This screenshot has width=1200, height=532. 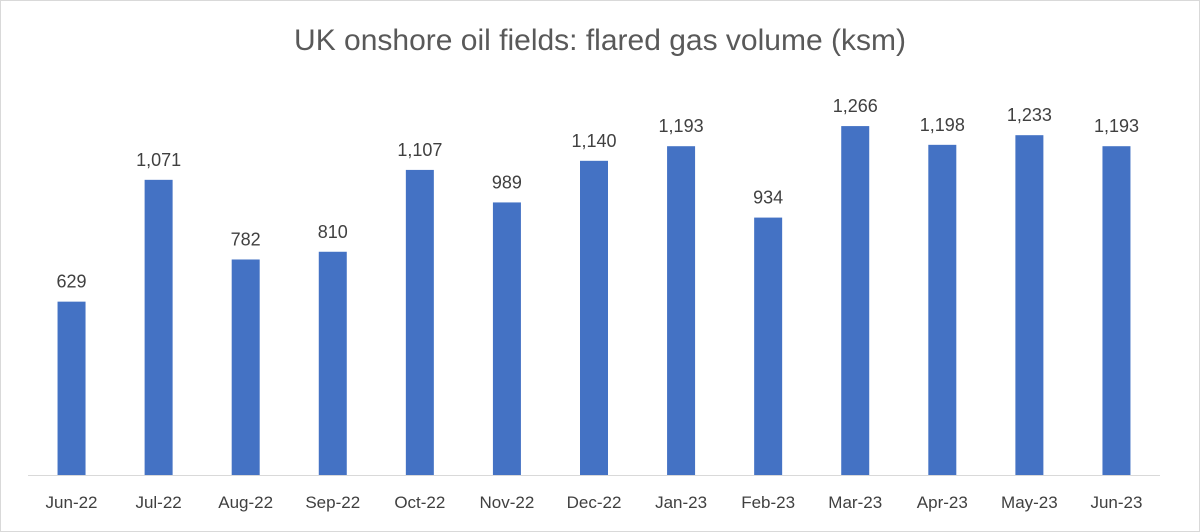 What do you see at coordinates (1116, 502) in the screenshot?
I see `x-tick-label: Jun-23` at bounding box center [1116, 502].